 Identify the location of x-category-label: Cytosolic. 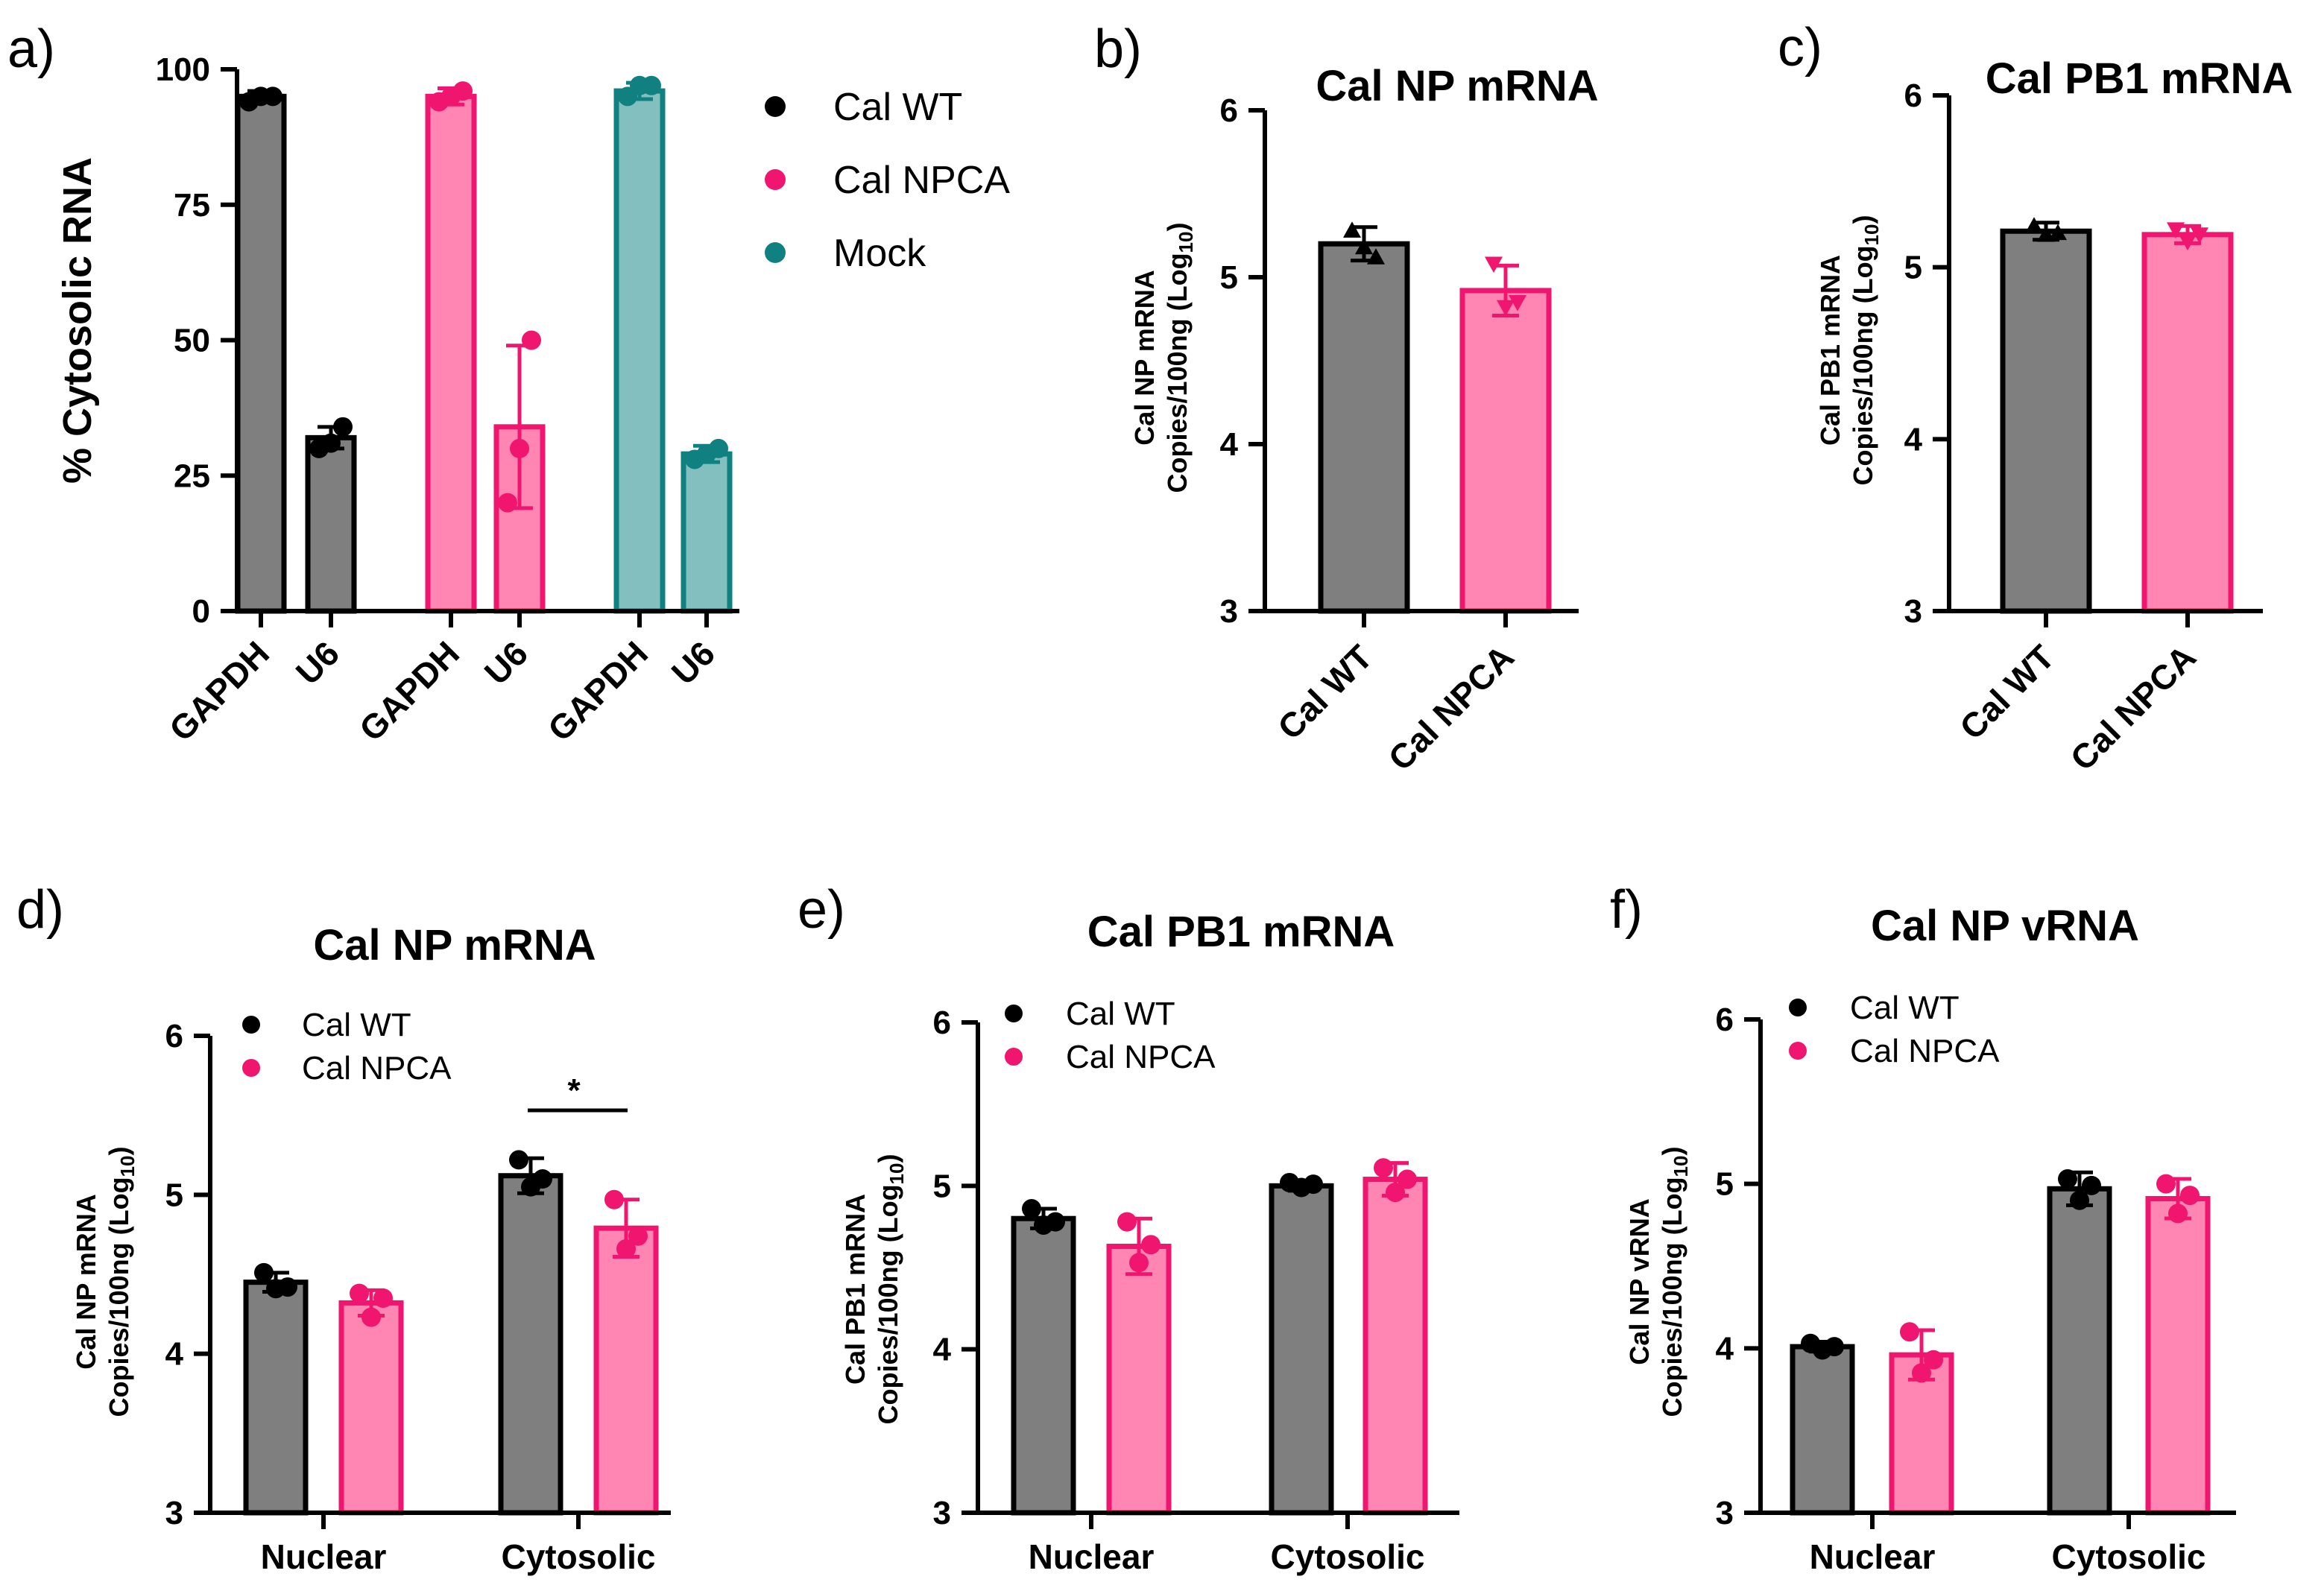
(1347, 1556).